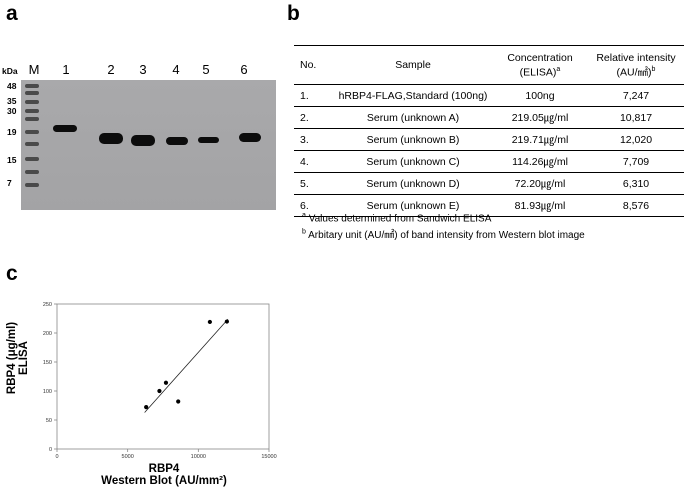  Describe the element at coordinates (293, 13) in the screenshot. I see `panel-b-letter: b` at that location.